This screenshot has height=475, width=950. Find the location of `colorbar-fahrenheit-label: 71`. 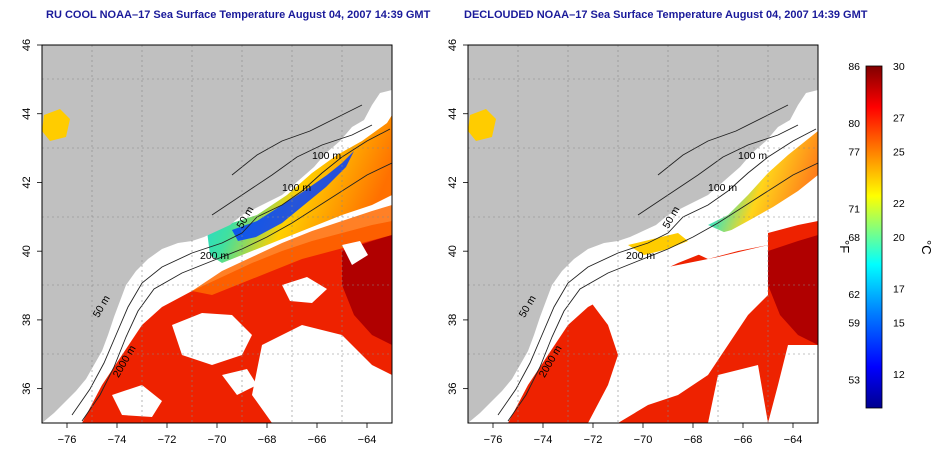

colorbar-fahrenheit-label: 71 is located at coordinates (854, 210).